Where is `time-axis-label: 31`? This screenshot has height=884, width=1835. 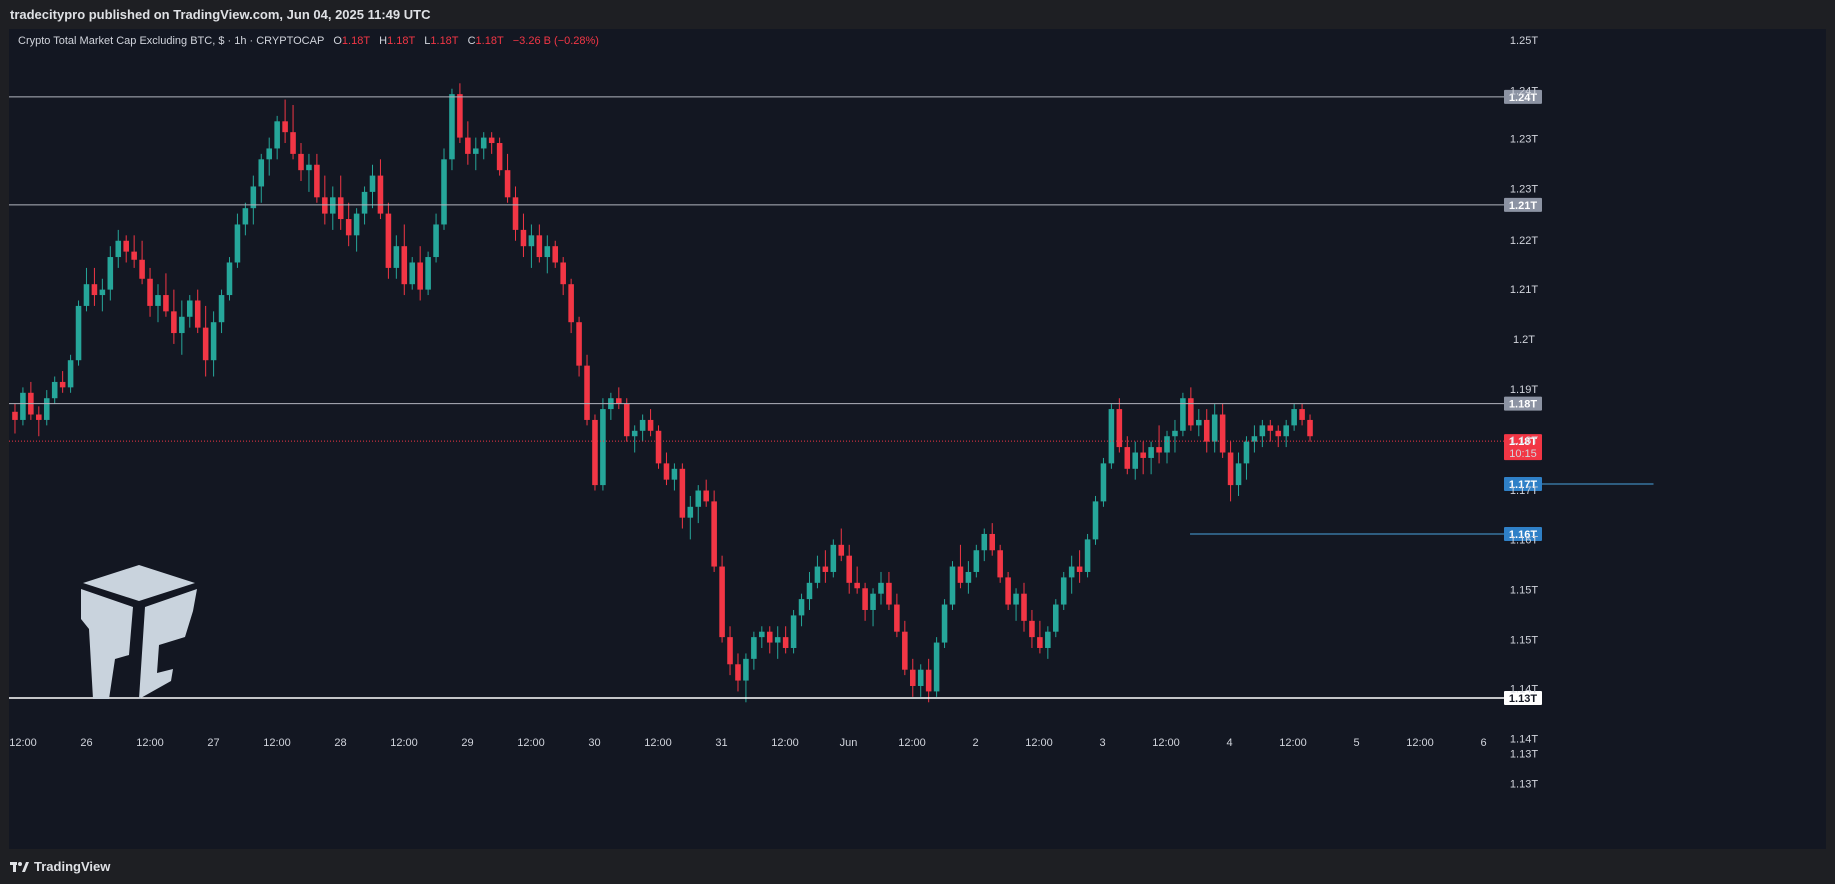 time-axis-label: 31 is located at coordinates (721, 743).